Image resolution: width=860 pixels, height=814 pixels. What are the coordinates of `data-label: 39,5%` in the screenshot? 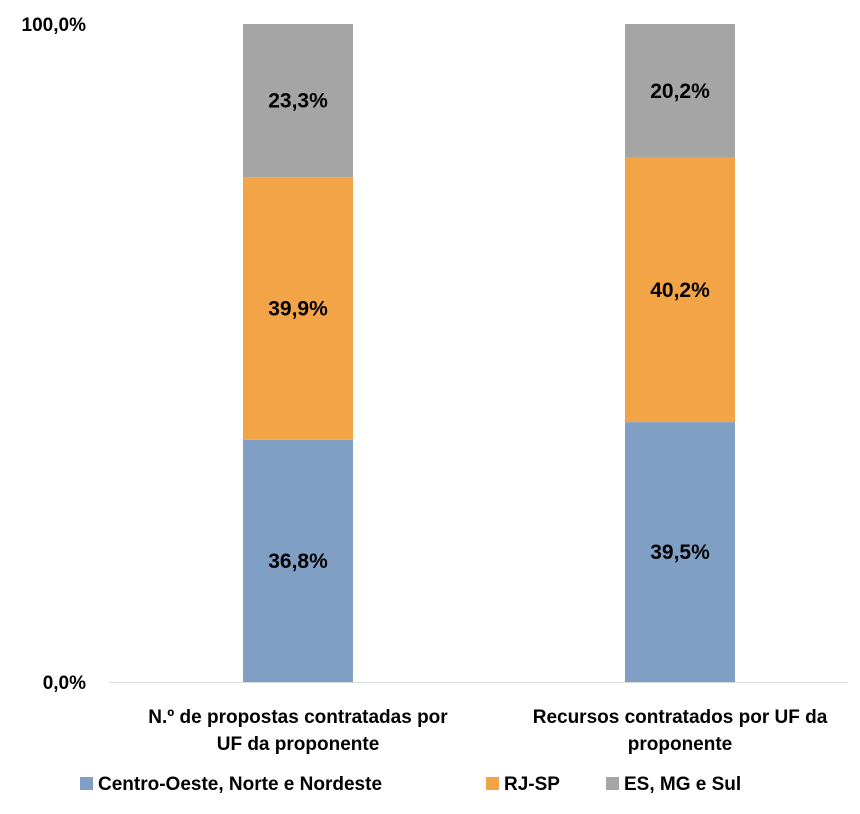 It's located at (680, 552).